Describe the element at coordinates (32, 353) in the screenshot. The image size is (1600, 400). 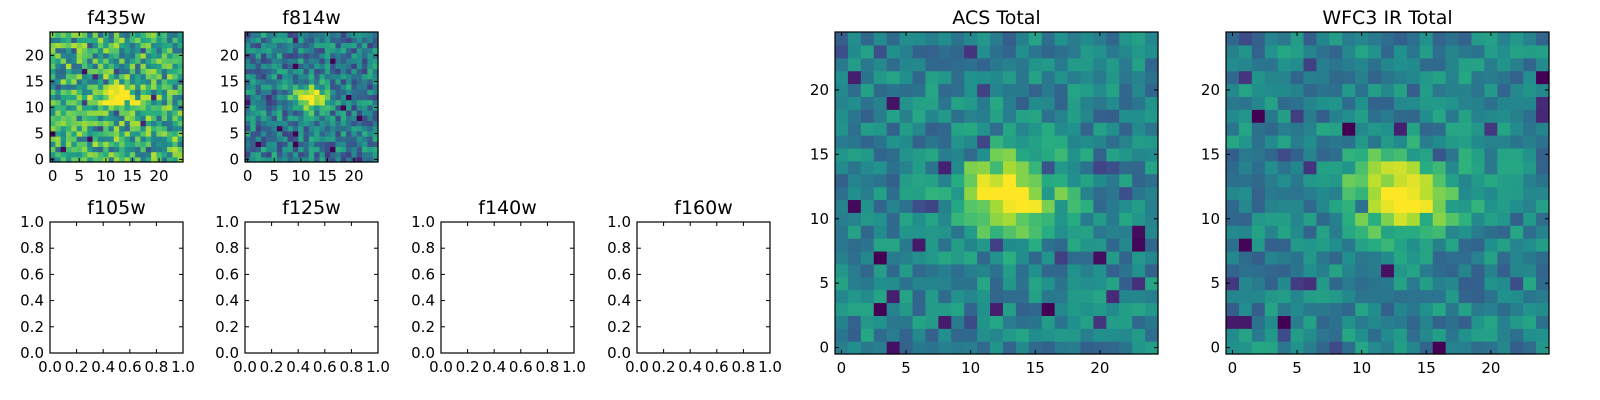
I see `y-tick-label: 0.0` at that location.